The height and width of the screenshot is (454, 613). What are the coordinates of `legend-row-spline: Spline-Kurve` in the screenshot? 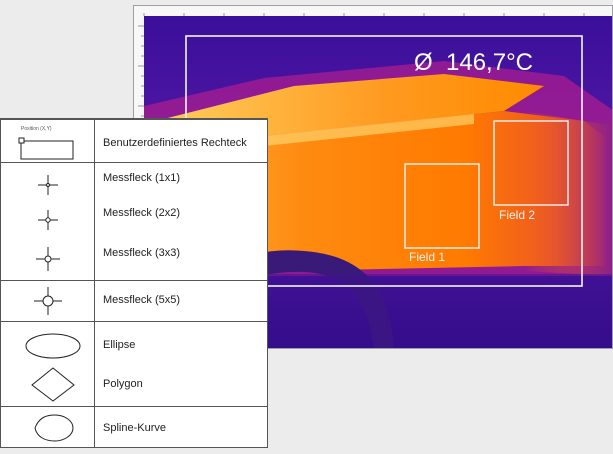 It's located at (134, 427).